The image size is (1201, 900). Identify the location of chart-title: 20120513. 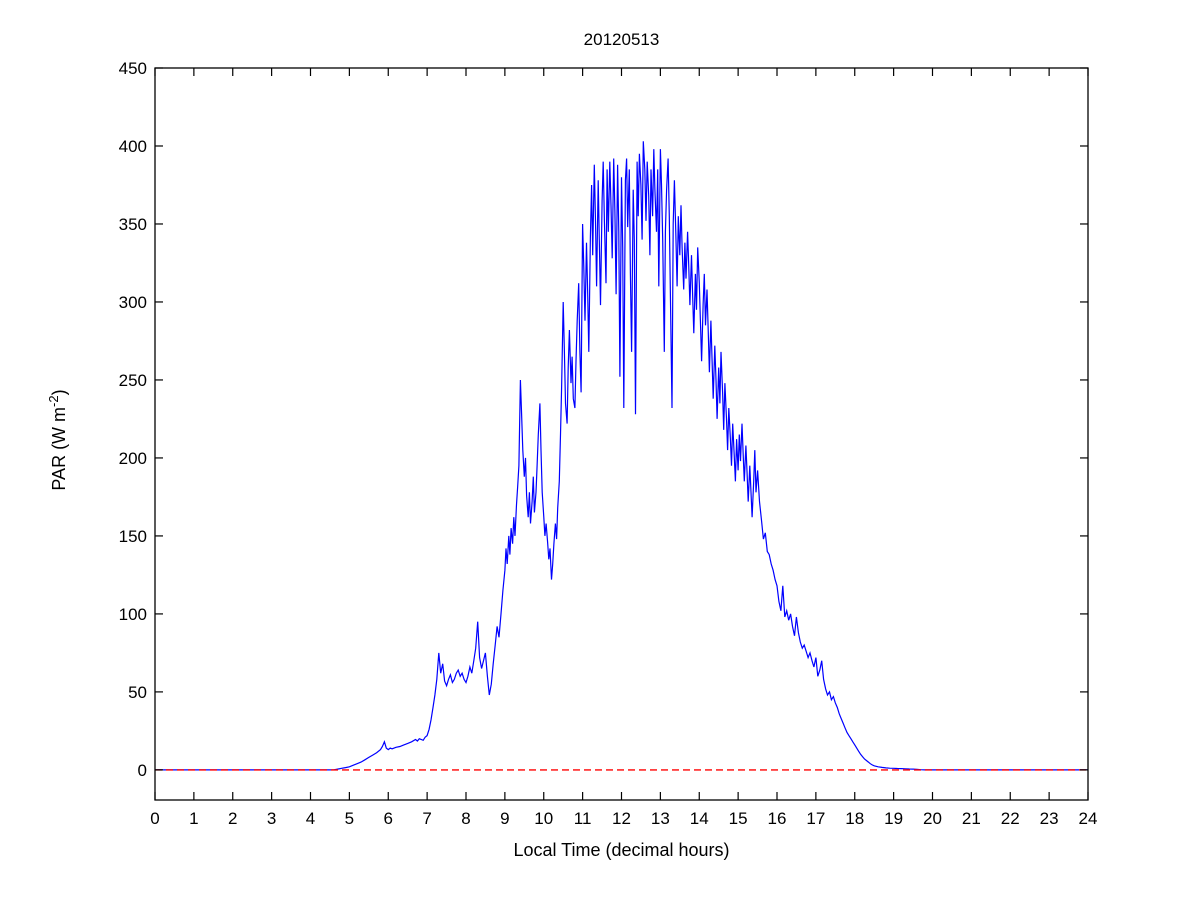
(621, 39).